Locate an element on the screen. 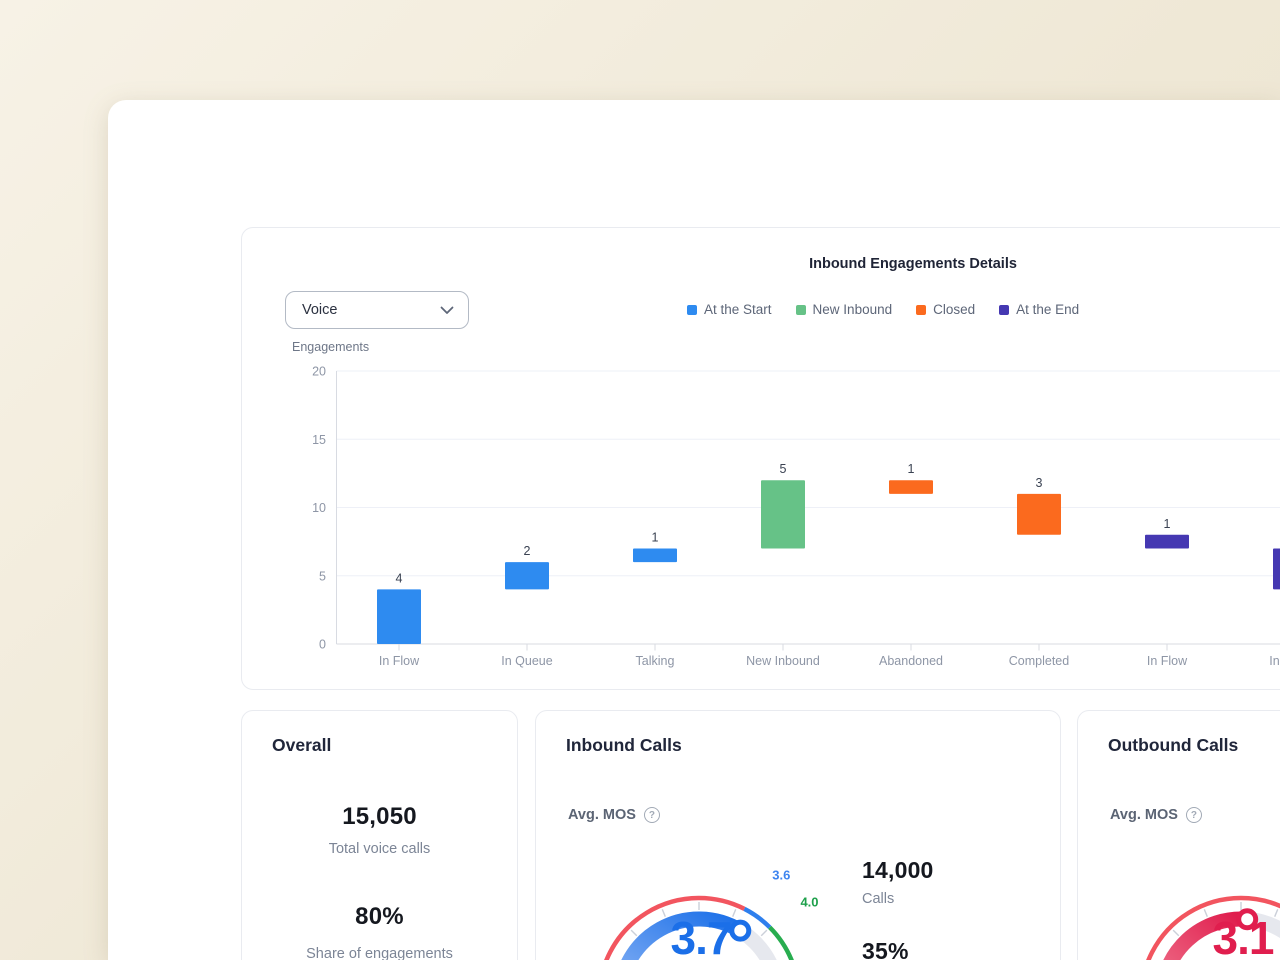  legend-item-label: At the End is located at coordinates (1048, 309).